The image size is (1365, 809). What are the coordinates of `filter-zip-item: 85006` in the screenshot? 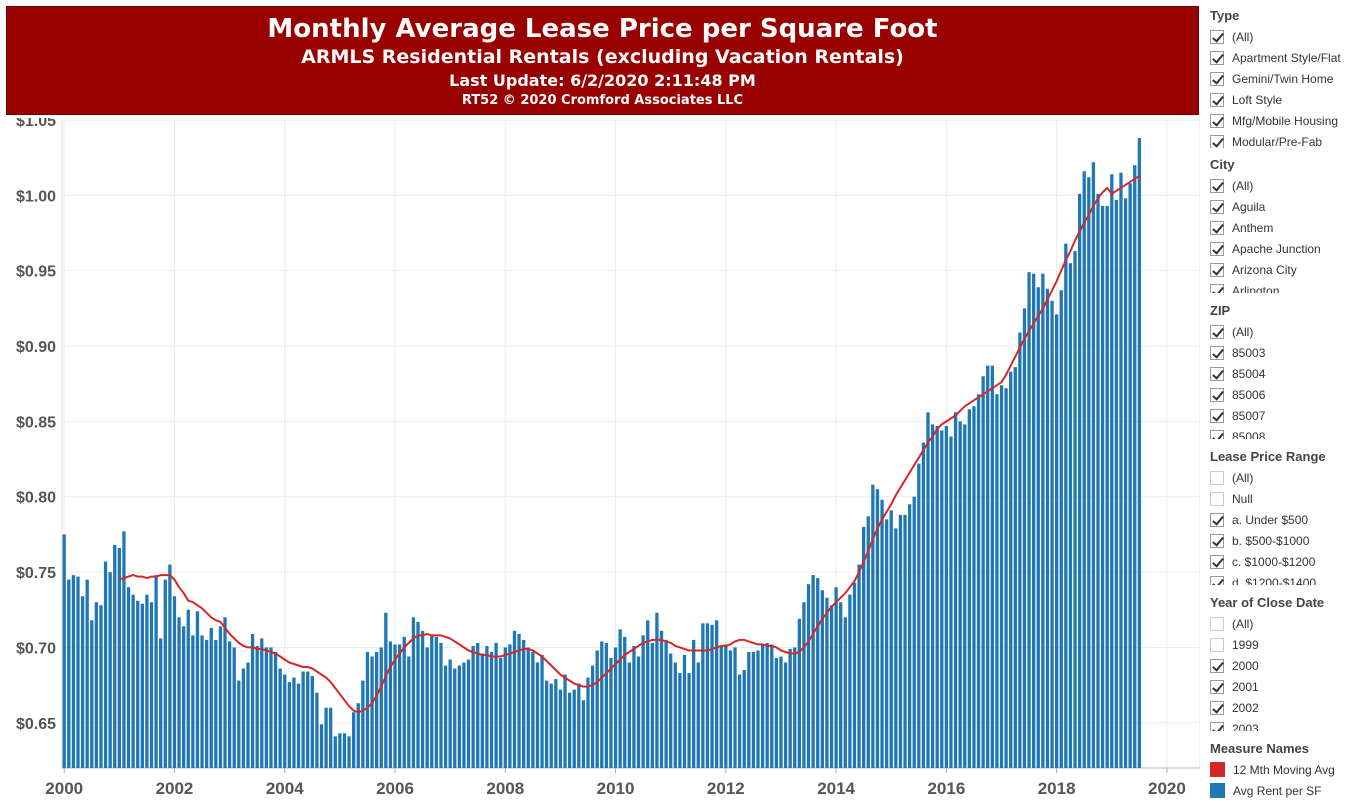 It's located at (1285, 394).